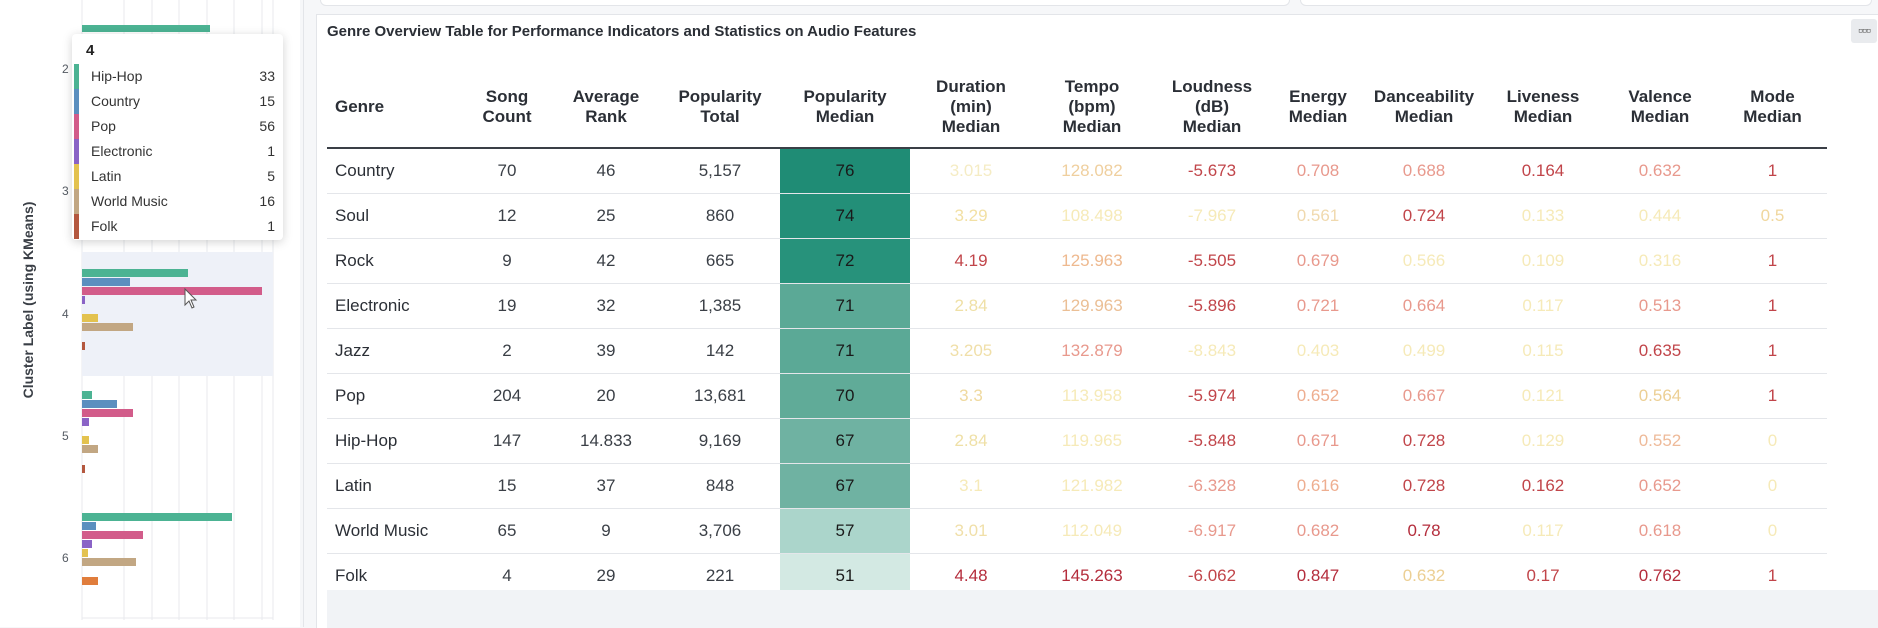 The image size is (1878, 628). Describe the element at coordinates (1543, 108) in the screenshot. I see `column-header-liveness: Liveness Median` at that location.